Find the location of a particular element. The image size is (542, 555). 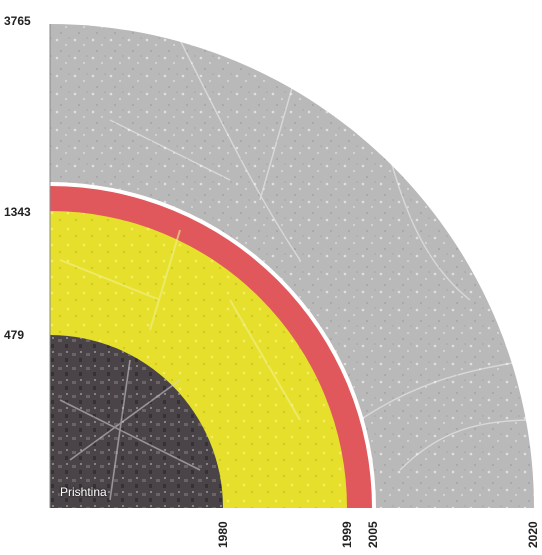

core-texture is located at coordinates (136, 421).